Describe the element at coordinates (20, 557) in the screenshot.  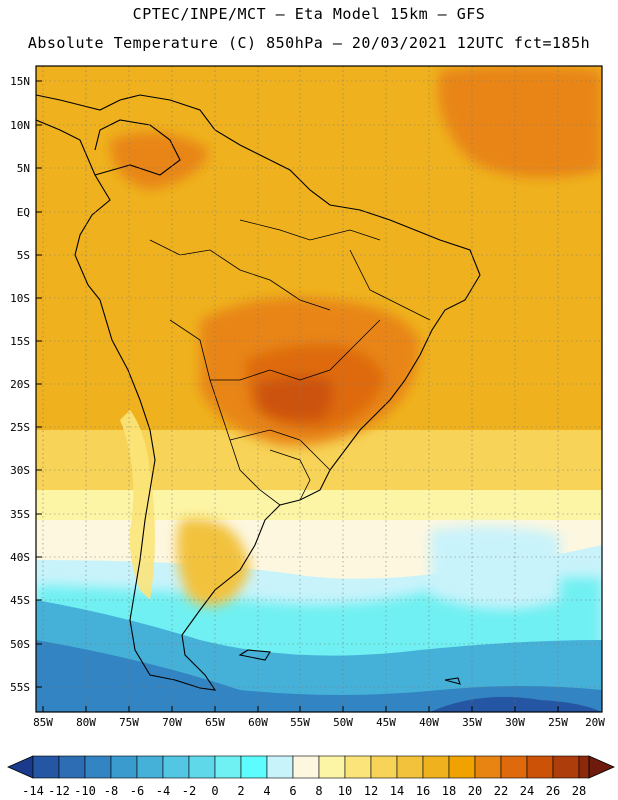
I see `lat-label: 40S` at that location.